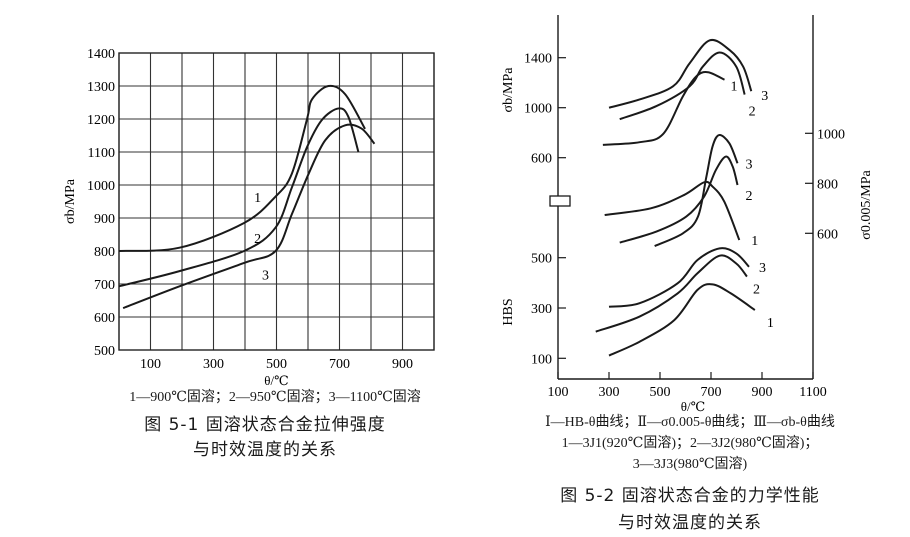 The image size is (910, 537). I want to click on fig1-legend: 1—900℃固溶；2—950℃固溶；3—1100℃固溶, so click(275, 397).